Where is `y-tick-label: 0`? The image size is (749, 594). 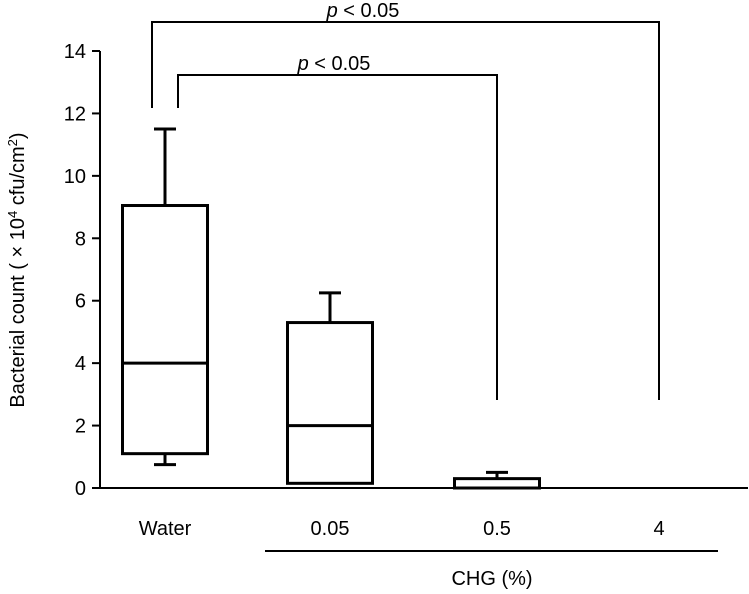 y-tick-label: 0 is located at coordinates (80, 489).